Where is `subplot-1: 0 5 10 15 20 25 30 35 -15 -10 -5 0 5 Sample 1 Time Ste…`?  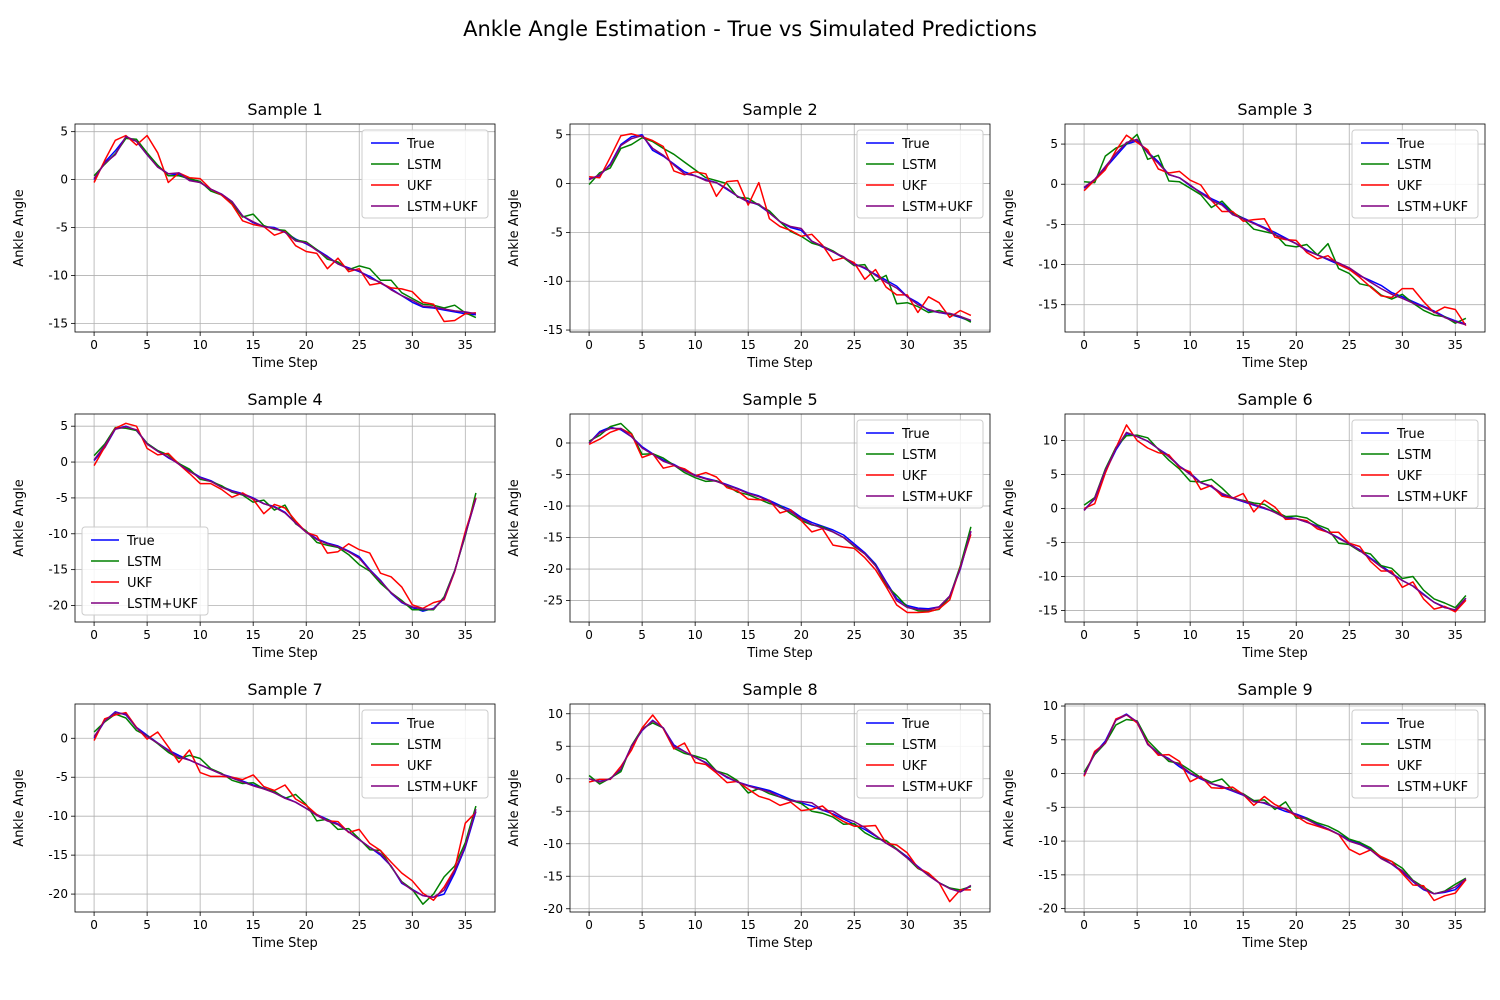 subplot-1: 0 5 10 15 20 25 30 35 -15 -10 -5 0 5 Sample 1 Time Ste… is located at coordinates (254, 235).